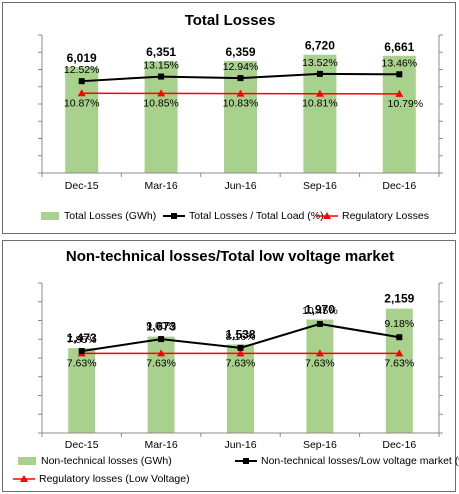 The height and width of the screenshot is (494, 459). I want to click on percent-value-label: 12.94%, so click(241, 67).